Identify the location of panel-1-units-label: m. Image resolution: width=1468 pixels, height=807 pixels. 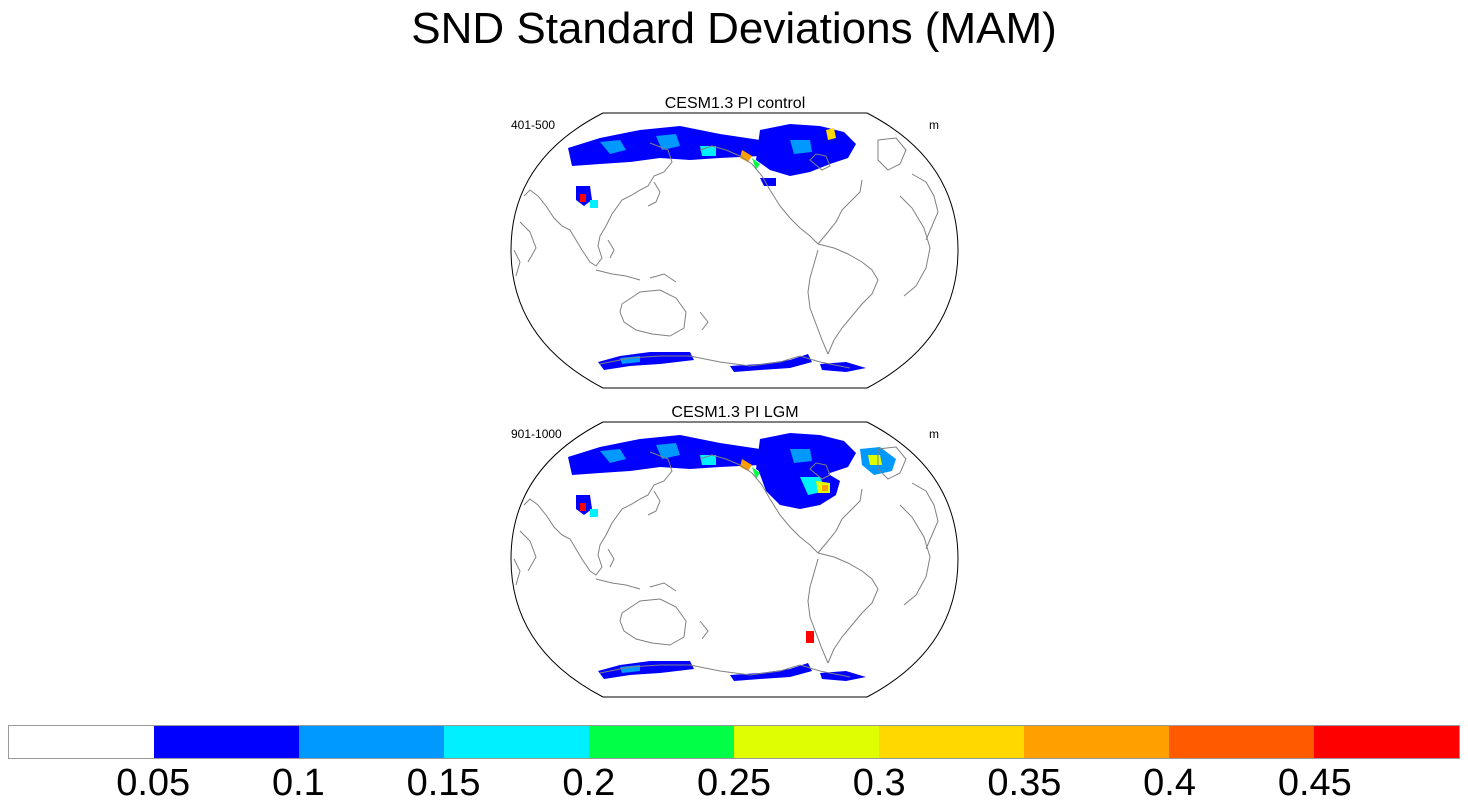
(934, 125).